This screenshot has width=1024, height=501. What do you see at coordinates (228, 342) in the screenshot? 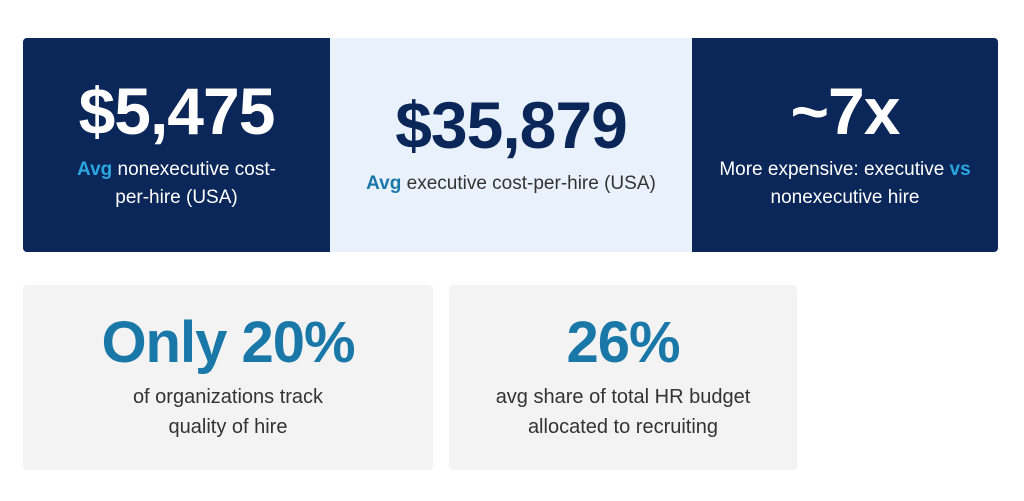
I see `stat-value: Only 20%` at bounding box center [228, 342].